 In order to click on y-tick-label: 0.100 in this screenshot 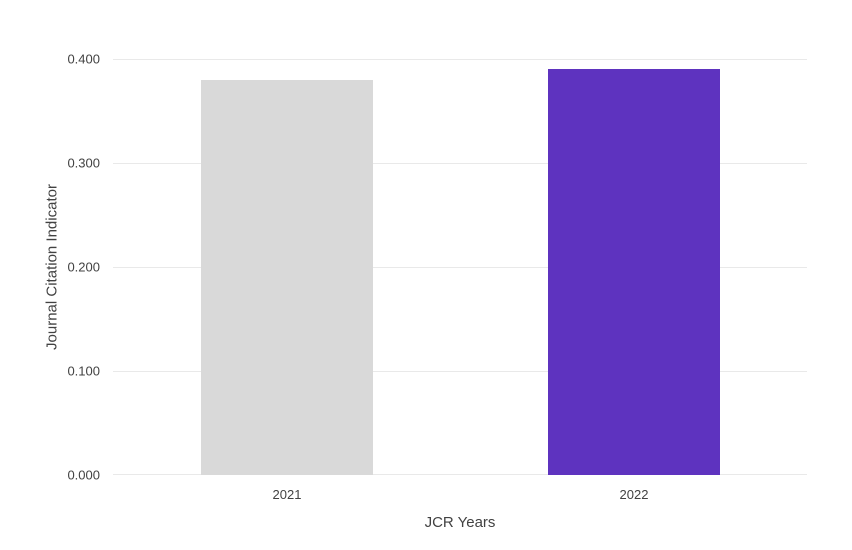, I will do `click(83, 371)`.